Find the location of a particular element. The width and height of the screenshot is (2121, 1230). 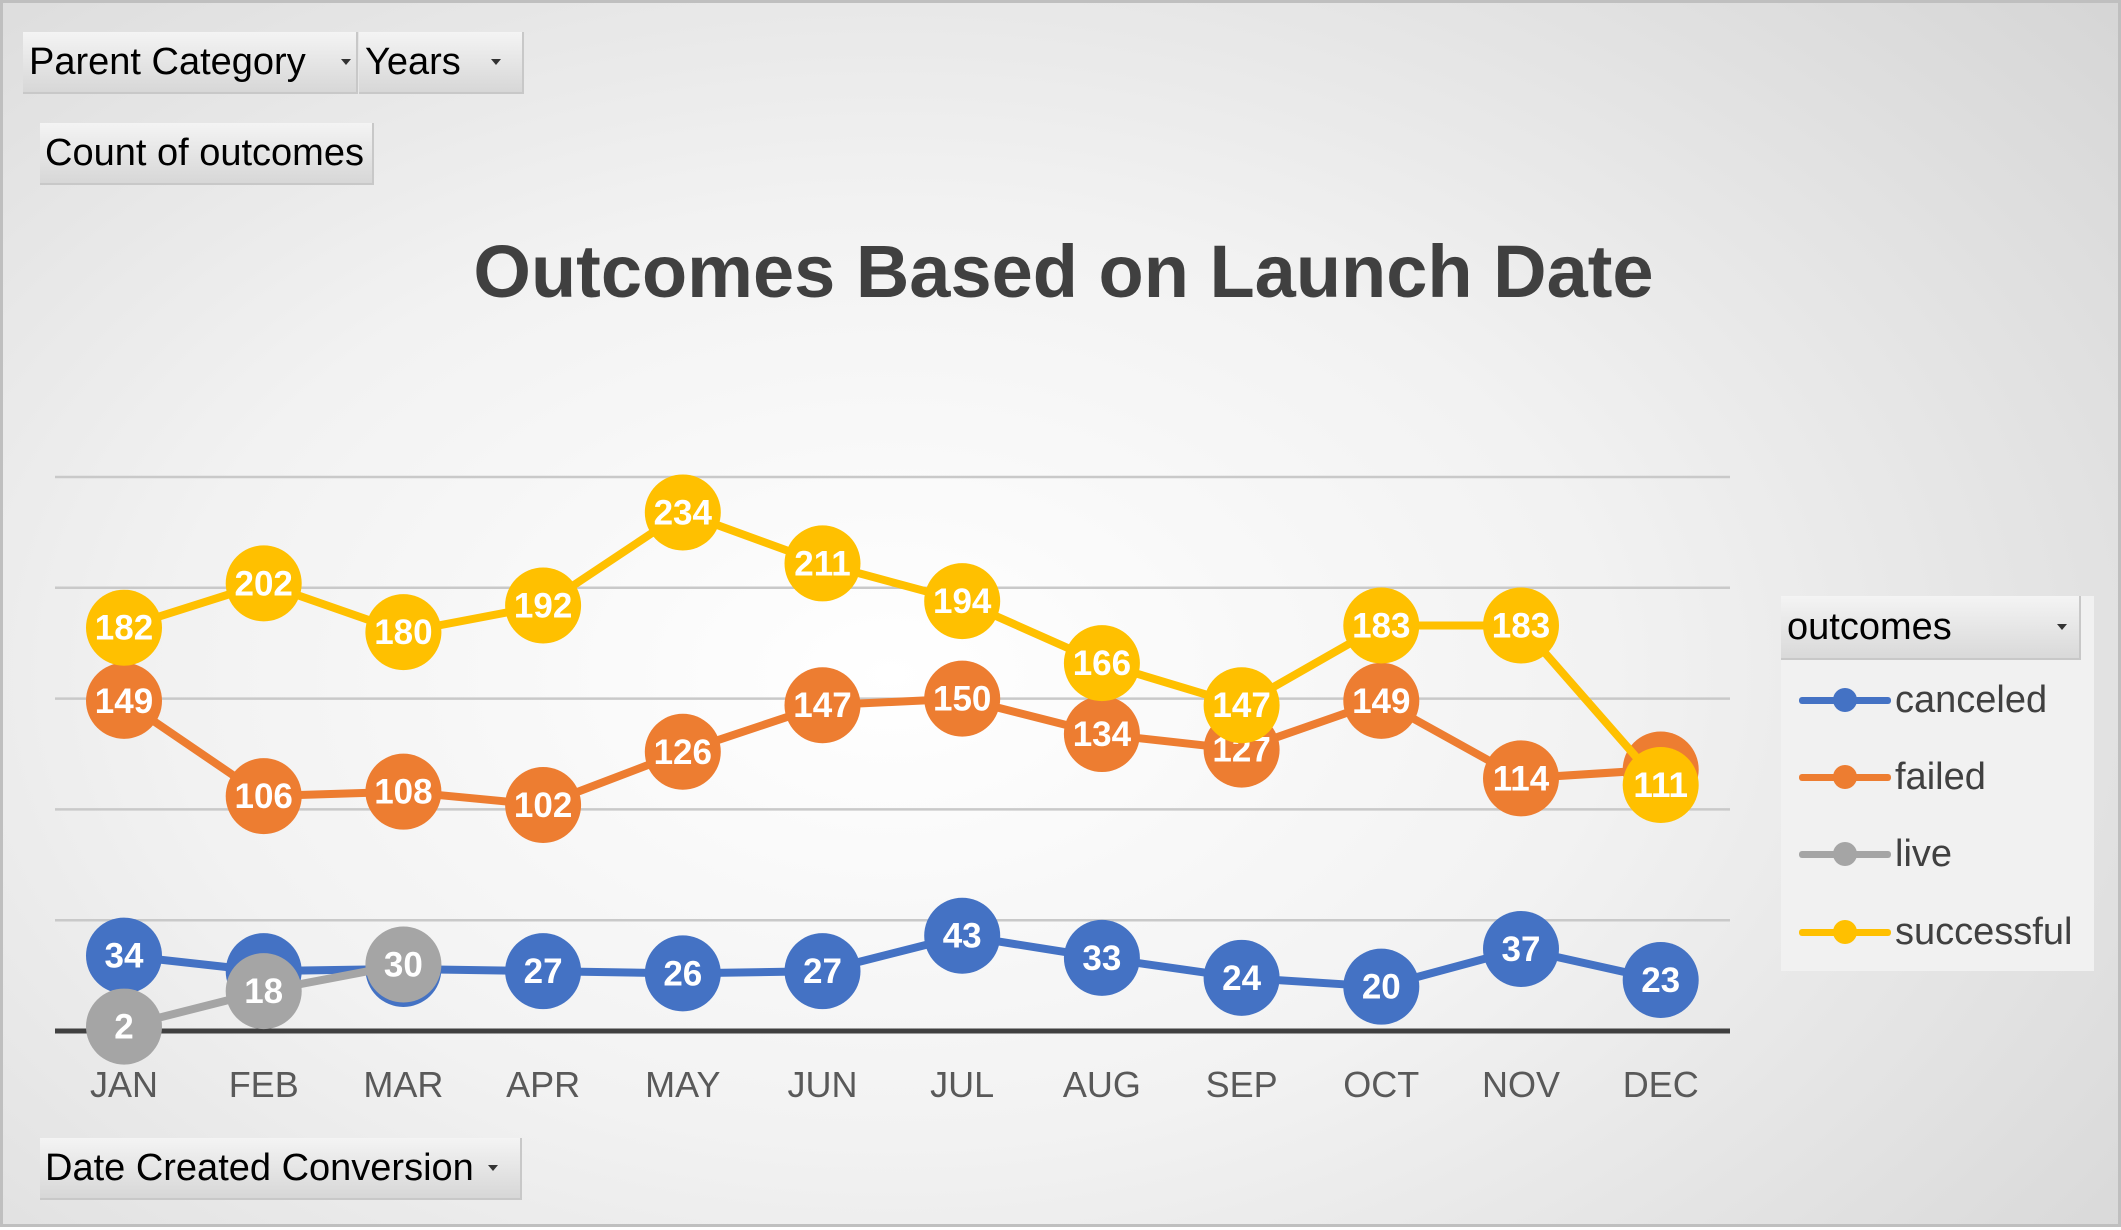

series-failed: 149106108102126147150134127149114118 is located at coordinates (892, 751).